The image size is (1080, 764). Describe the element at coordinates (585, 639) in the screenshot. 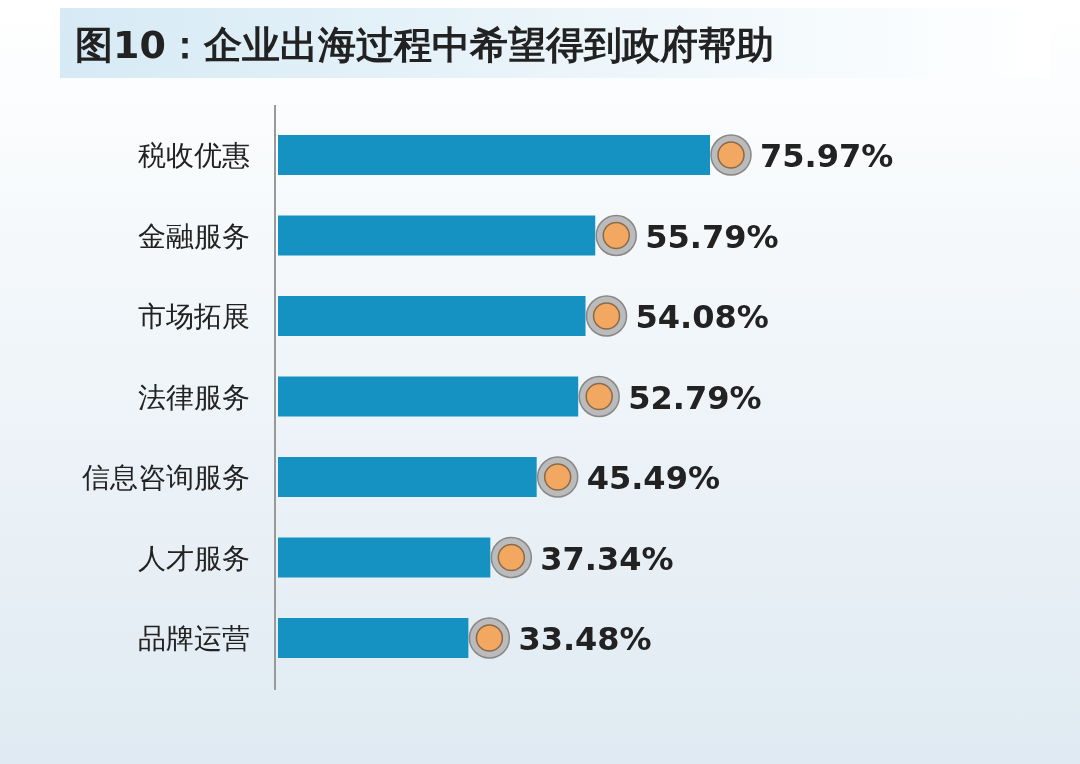

I see `data-label: 33.48%` at that location.